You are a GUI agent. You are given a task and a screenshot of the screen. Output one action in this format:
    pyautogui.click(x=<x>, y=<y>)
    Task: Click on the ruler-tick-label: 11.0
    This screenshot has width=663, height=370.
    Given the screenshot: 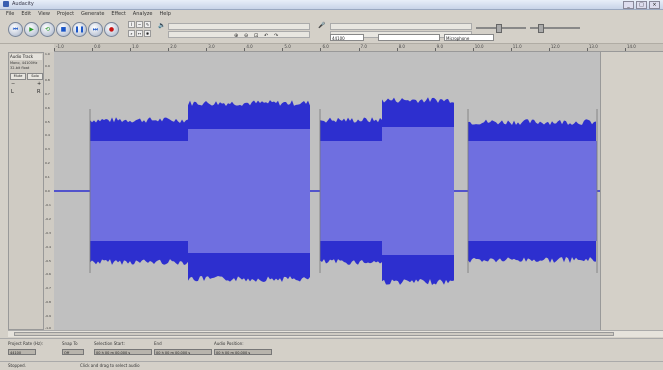 What is the action you would take?
    pyautogui.click(x=517, y=46)
    